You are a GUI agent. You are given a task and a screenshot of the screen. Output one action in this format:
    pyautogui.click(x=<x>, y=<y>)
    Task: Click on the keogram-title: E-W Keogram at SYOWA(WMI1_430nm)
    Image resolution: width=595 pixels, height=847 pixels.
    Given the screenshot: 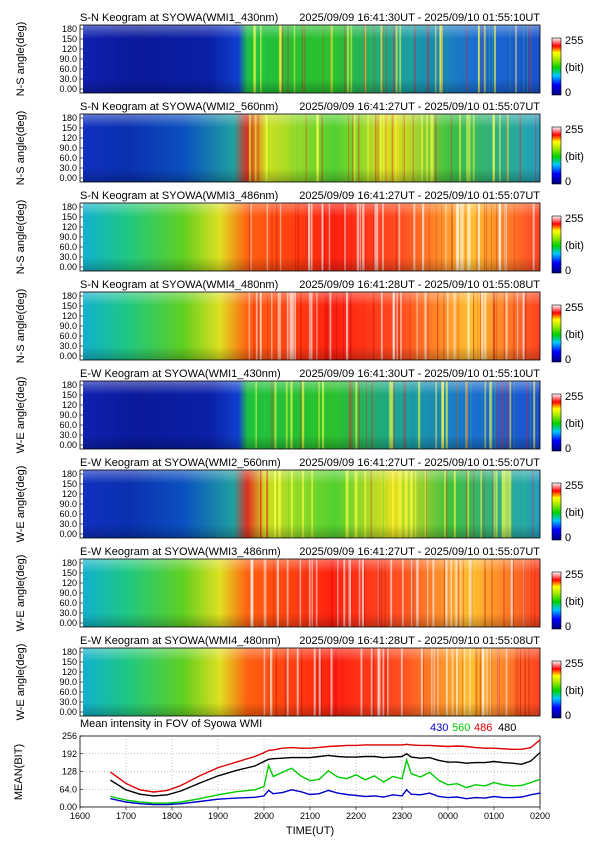 What is the action you would take?
    pyautogui.click(x=180, y=374)
    